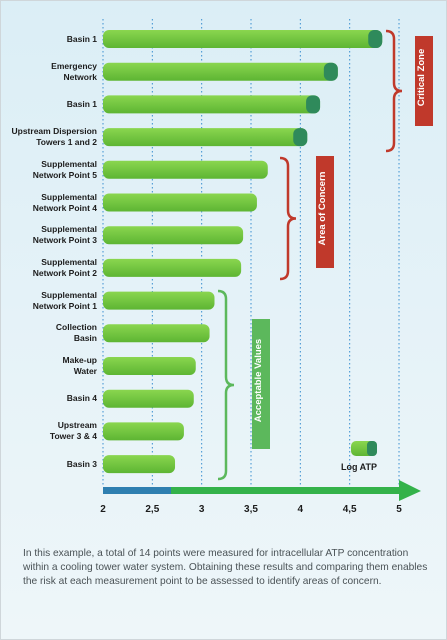  I want to click on category-label-11: Basin 4, so click(81, 398).